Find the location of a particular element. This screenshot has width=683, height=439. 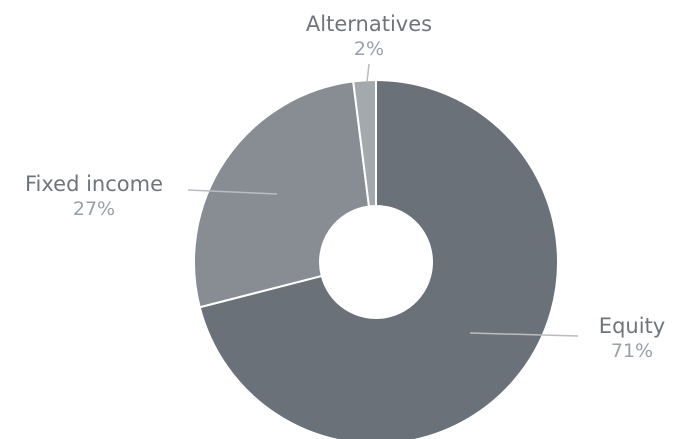

slice-label-alternatives: Alternatives is located at coordinates (369, 24).